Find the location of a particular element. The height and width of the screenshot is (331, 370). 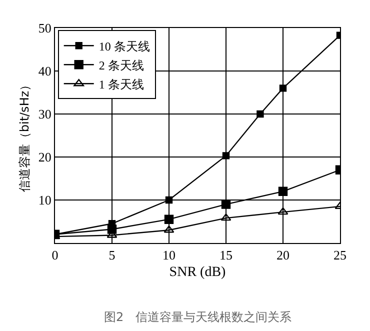

x-tick-label: 25 is located at coordinates (340, 255).